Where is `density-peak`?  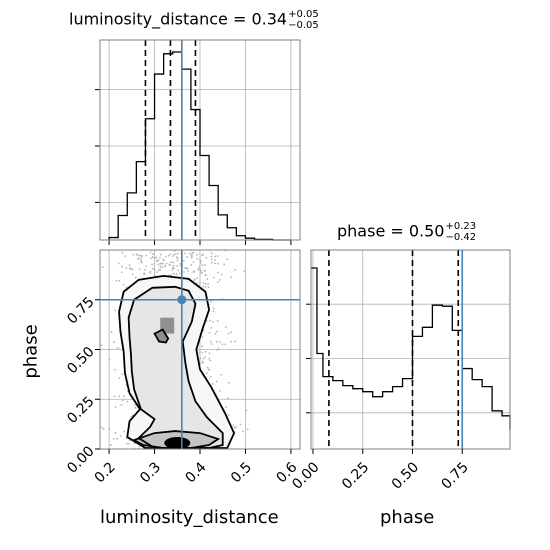
density-peak is located at coordinates (177, 443).